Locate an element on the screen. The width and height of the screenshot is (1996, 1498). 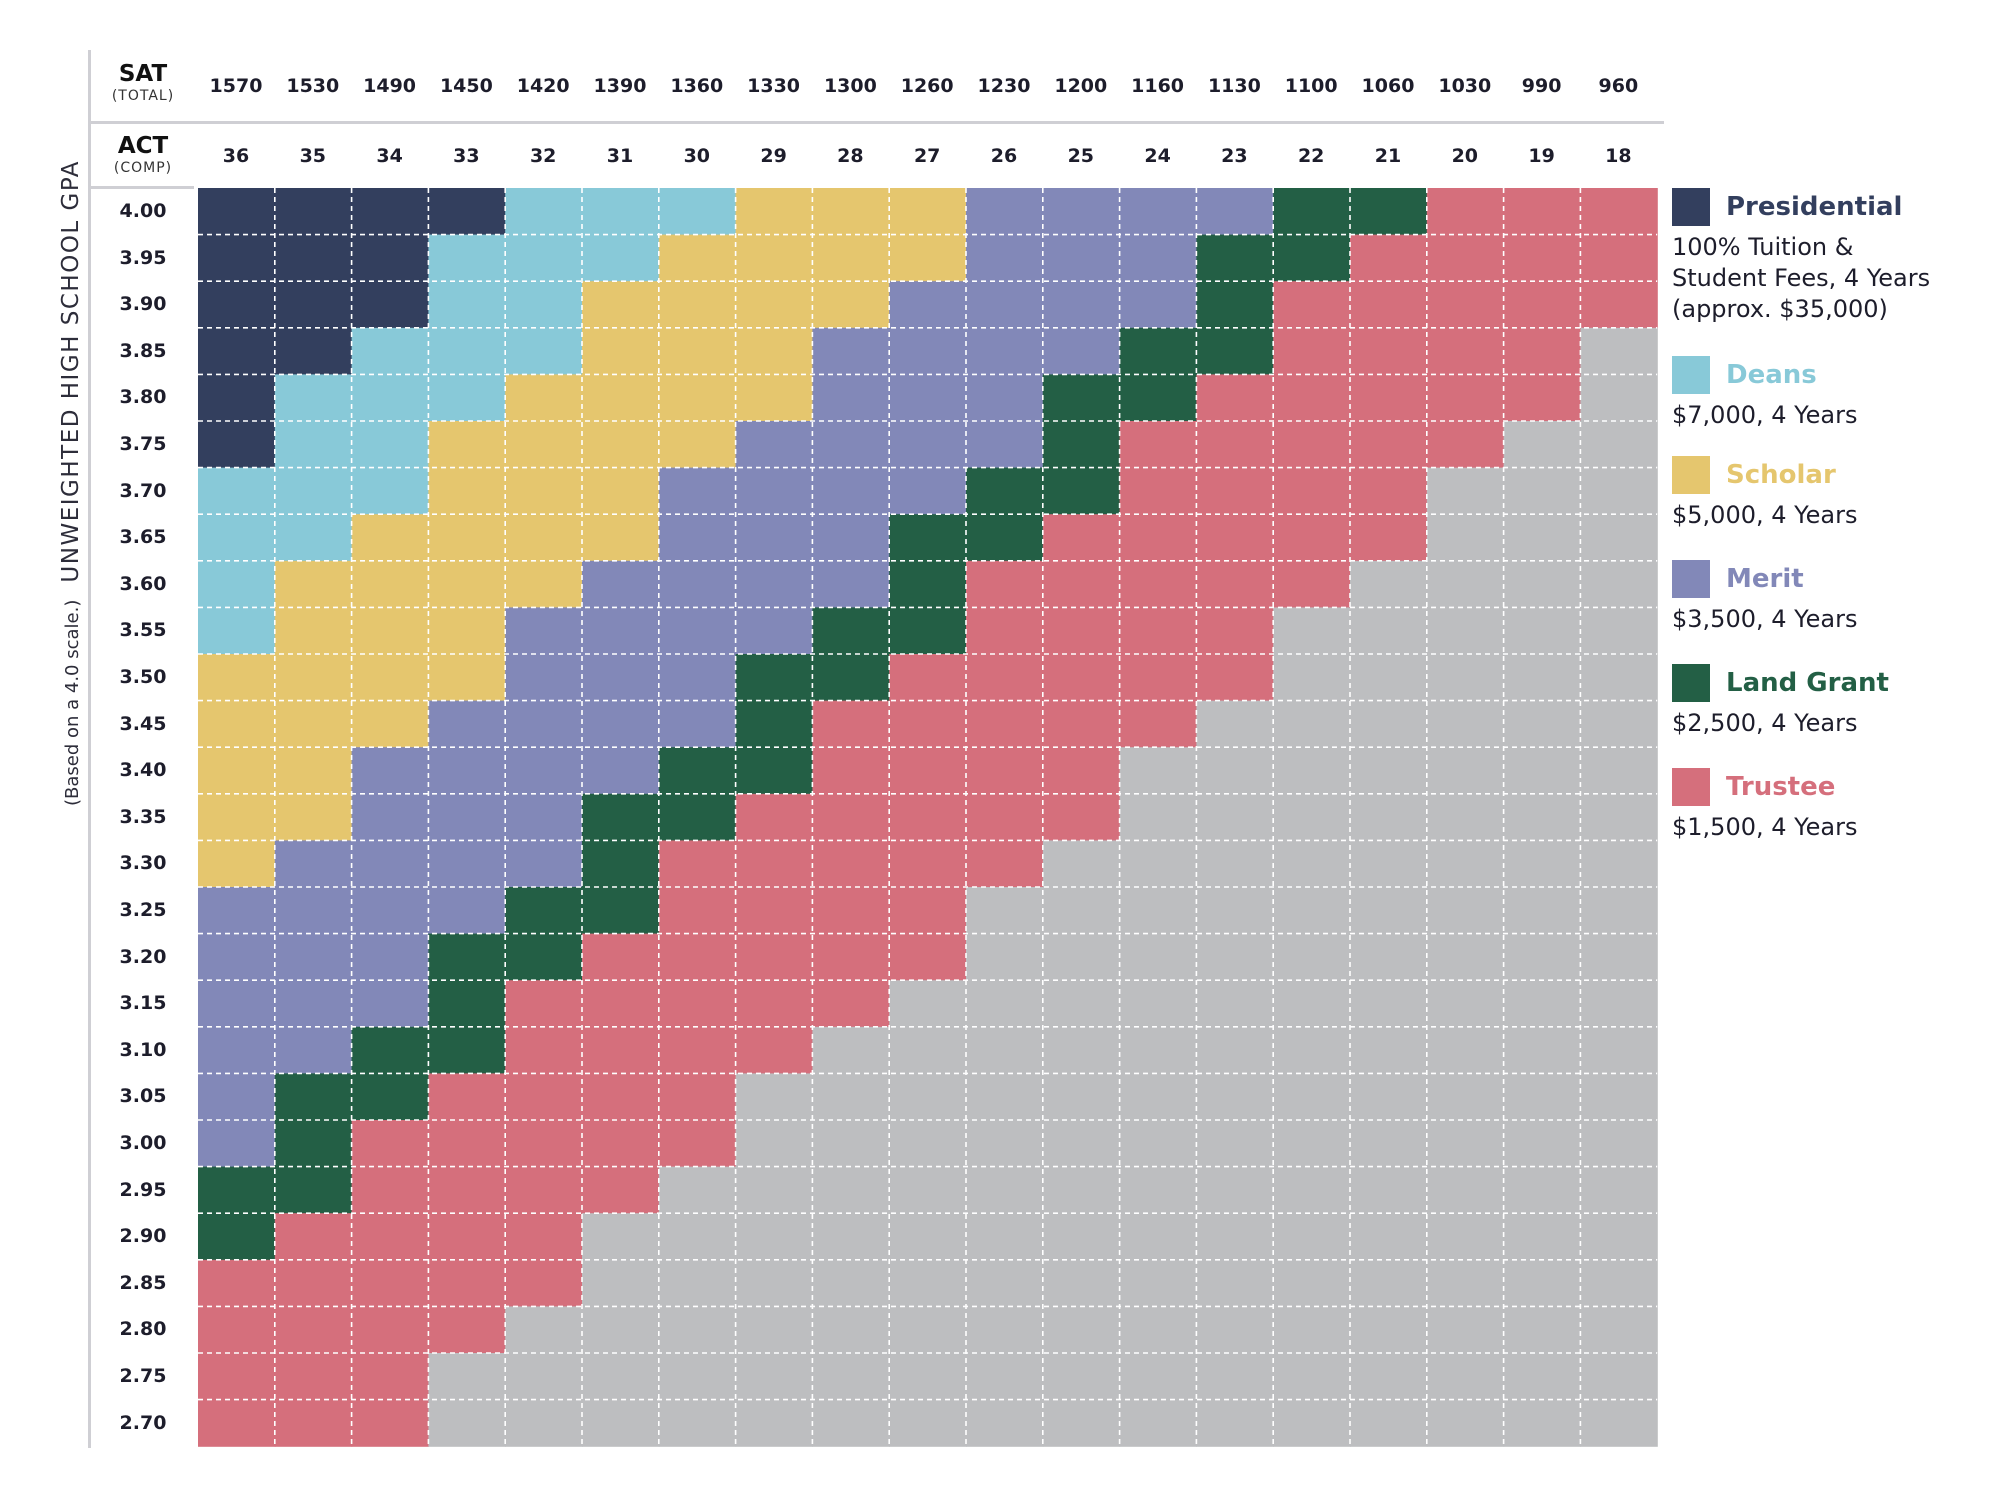
header-vertical-divider is located at coordinates (89, 749).